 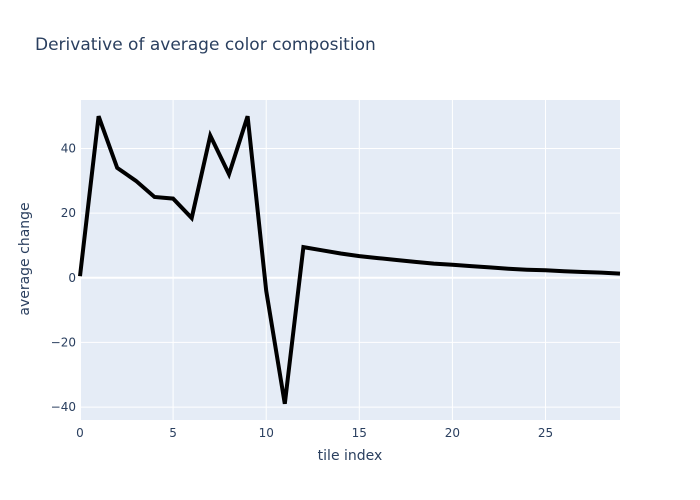 What do you see at coordinates (80, 433) in the screenshot?
I see `x-tick-label: 0` at bounding box center [80, 433].